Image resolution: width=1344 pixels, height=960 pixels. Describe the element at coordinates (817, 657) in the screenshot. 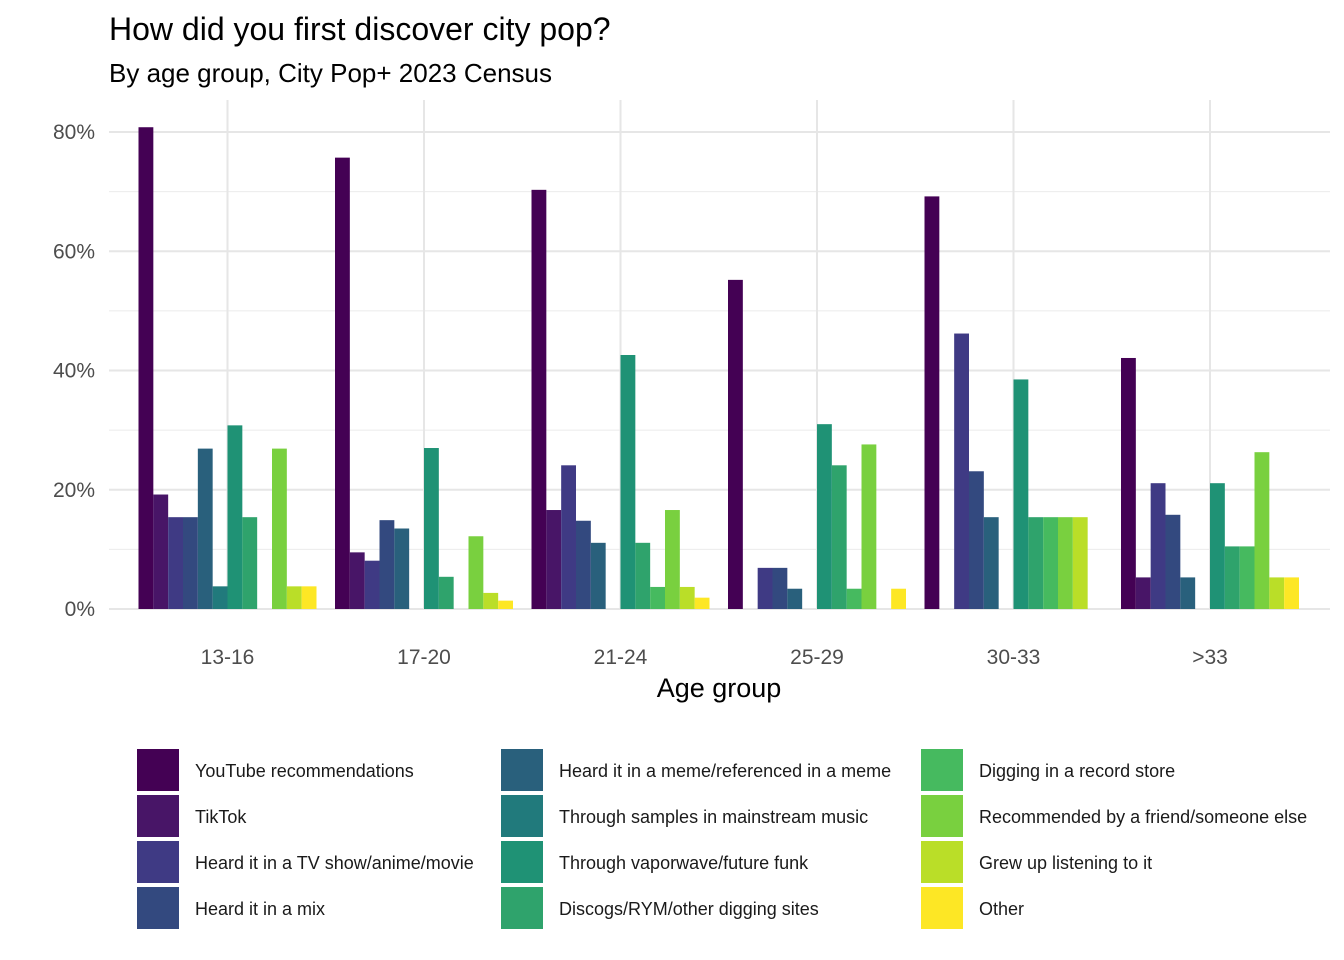

I see `x-tick-label: 25-29` at that location.